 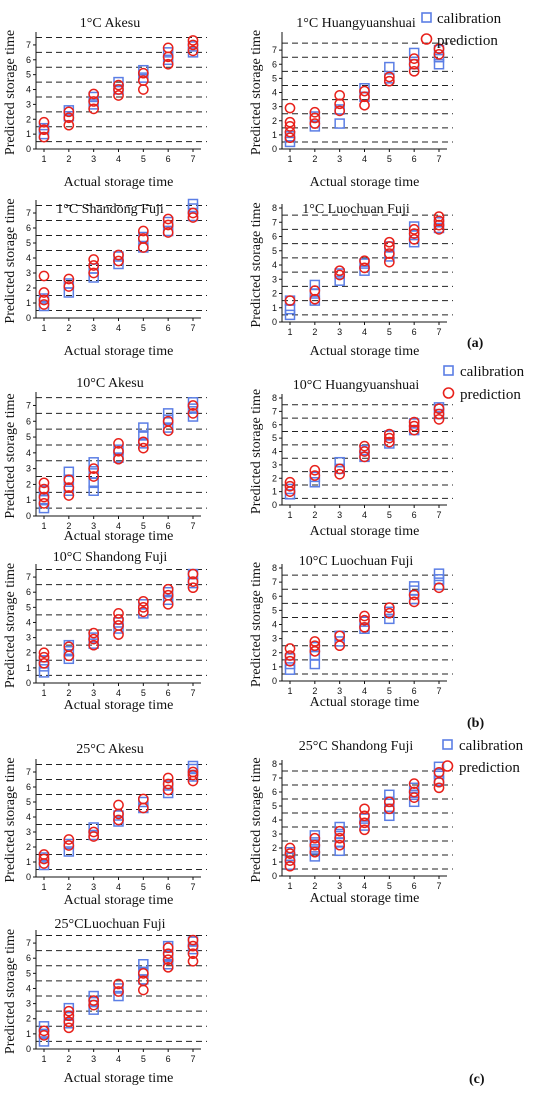 I want to click on legend-bottom: calibration prediction, so click(x=482, y=757).